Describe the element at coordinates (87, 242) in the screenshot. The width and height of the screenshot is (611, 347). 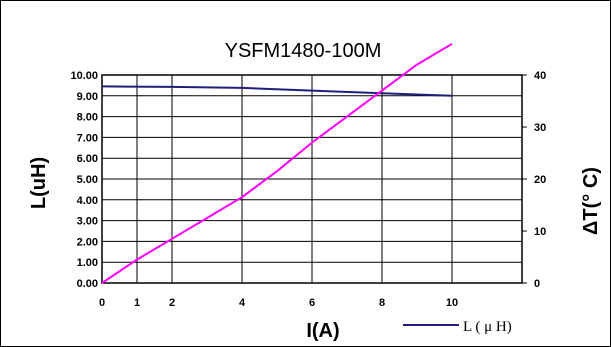
I see `y-tick-label: 2.00` at that location.